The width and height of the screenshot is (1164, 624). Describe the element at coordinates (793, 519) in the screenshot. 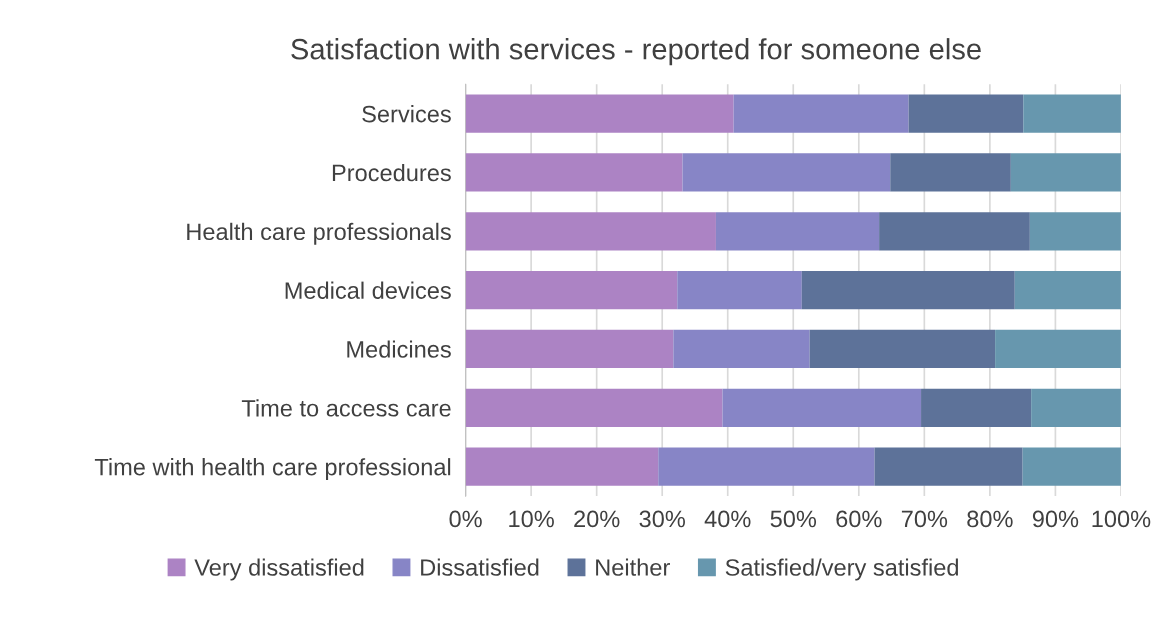

I see `x-tick-label: 50%` at that location.